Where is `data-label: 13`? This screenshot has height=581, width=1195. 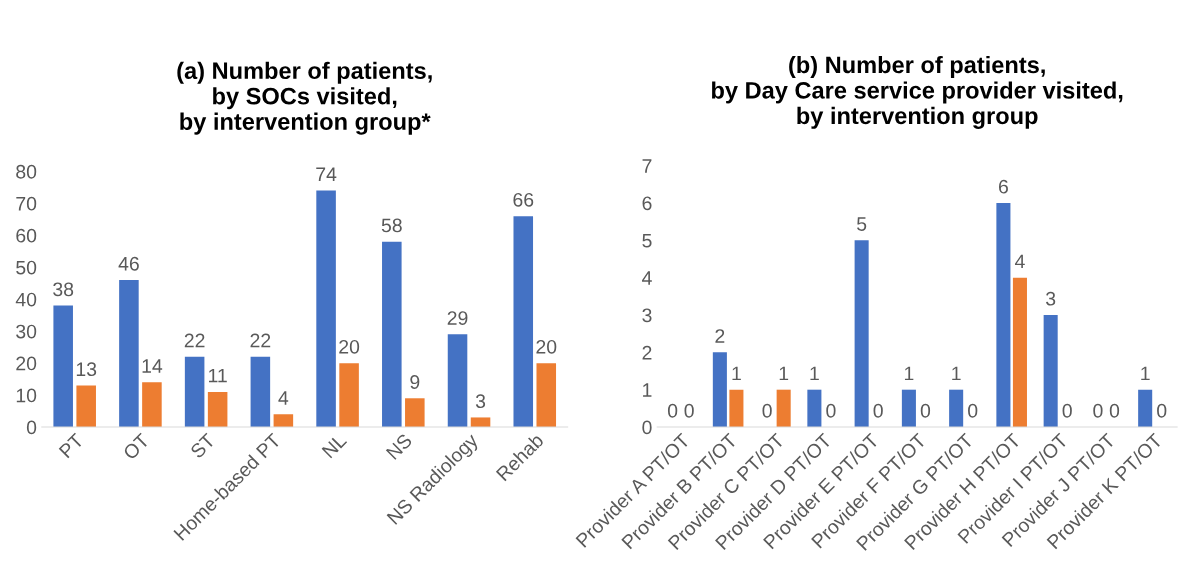 data-label: 13 is located at coordinates (86, 369).